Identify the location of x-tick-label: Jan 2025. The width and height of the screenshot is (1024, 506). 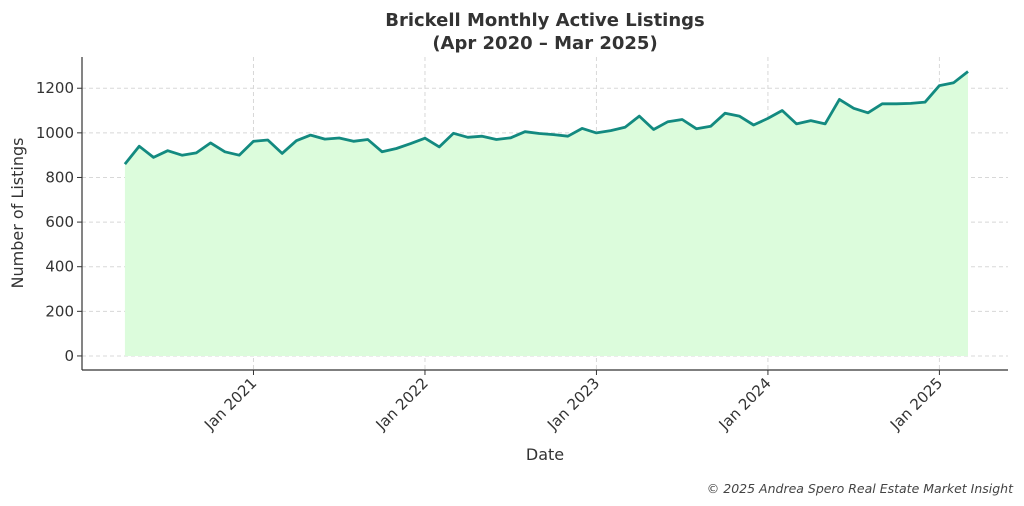
(916, 404).